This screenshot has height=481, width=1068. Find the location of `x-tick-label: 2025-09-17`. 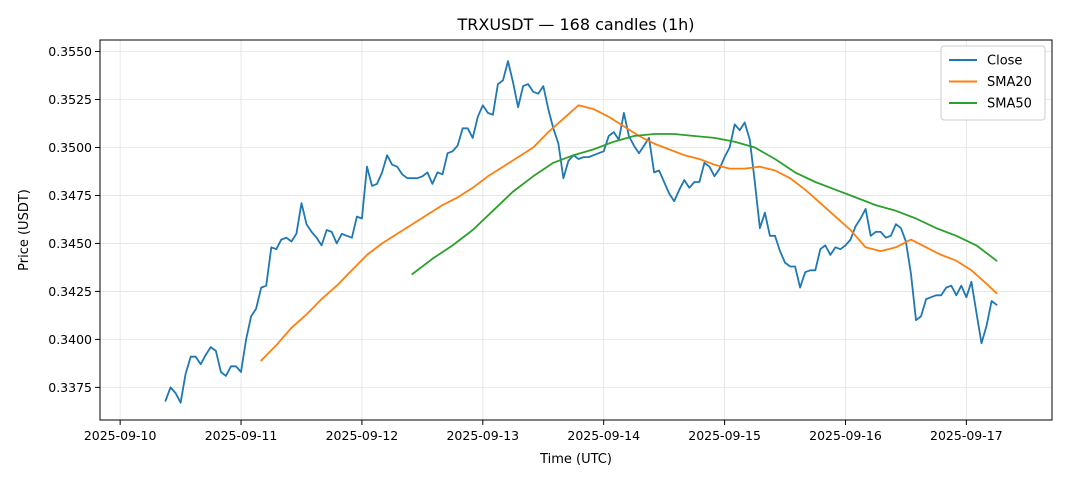

x-tick-label: 2025-09-17 is located at coordinates (966, 435).